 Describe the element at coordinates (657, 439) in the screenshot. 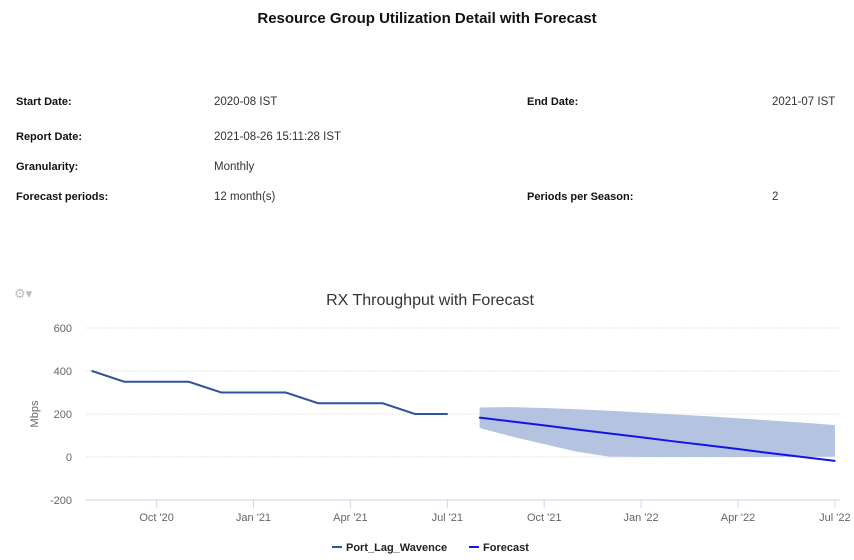

I see `forecast-line` at that location.